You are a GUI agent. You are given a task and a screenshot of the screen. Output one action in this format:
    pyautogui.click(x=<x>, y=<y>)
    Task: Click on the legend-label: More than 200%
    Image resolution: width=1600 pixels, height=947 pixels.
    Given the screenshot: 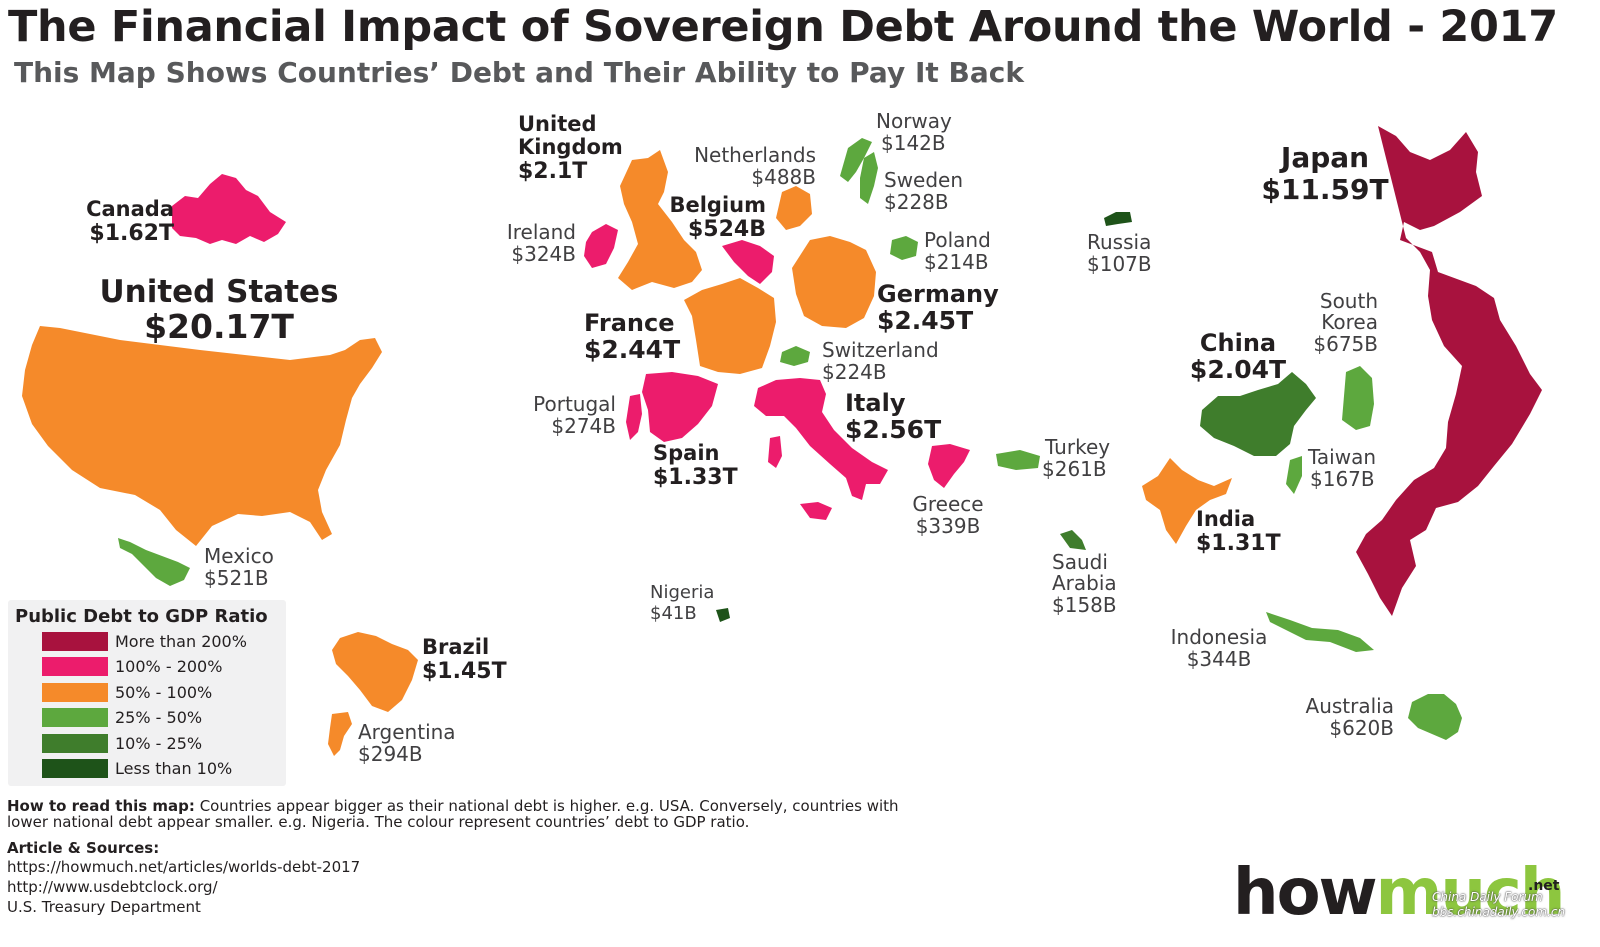 What is the action you would take?
    pyautogui.click(x=181, y=641)
    